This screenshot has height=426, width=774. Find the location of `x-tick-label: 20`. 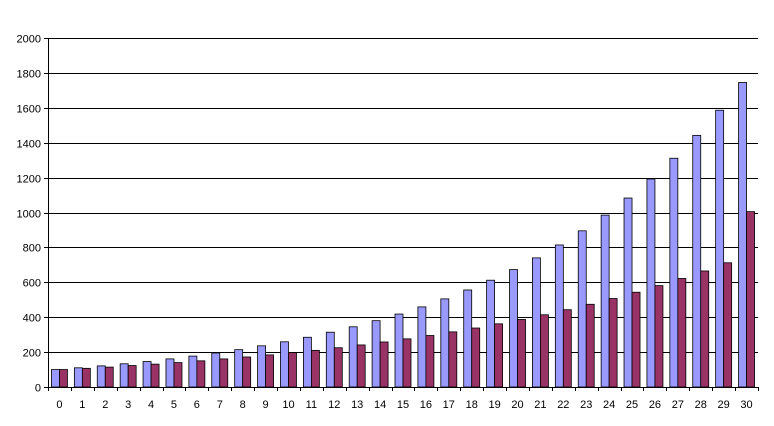

x-tick-label: 20 is located at coordinates (517, 405).